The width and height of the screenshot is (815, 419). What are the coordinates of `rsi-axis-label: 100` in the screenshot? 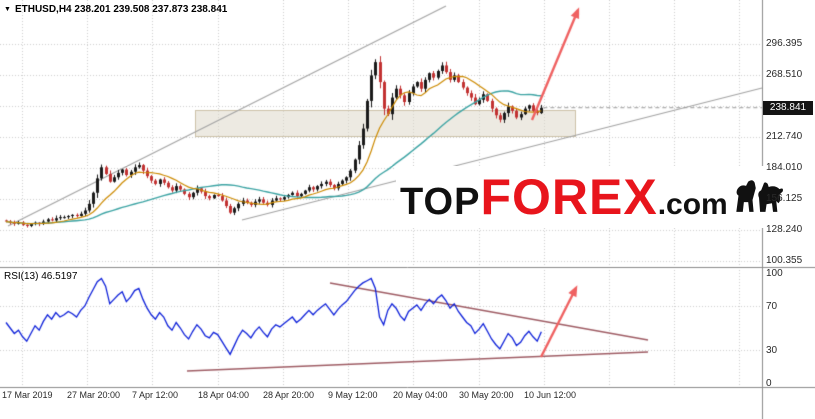 It's located at (774, 273).